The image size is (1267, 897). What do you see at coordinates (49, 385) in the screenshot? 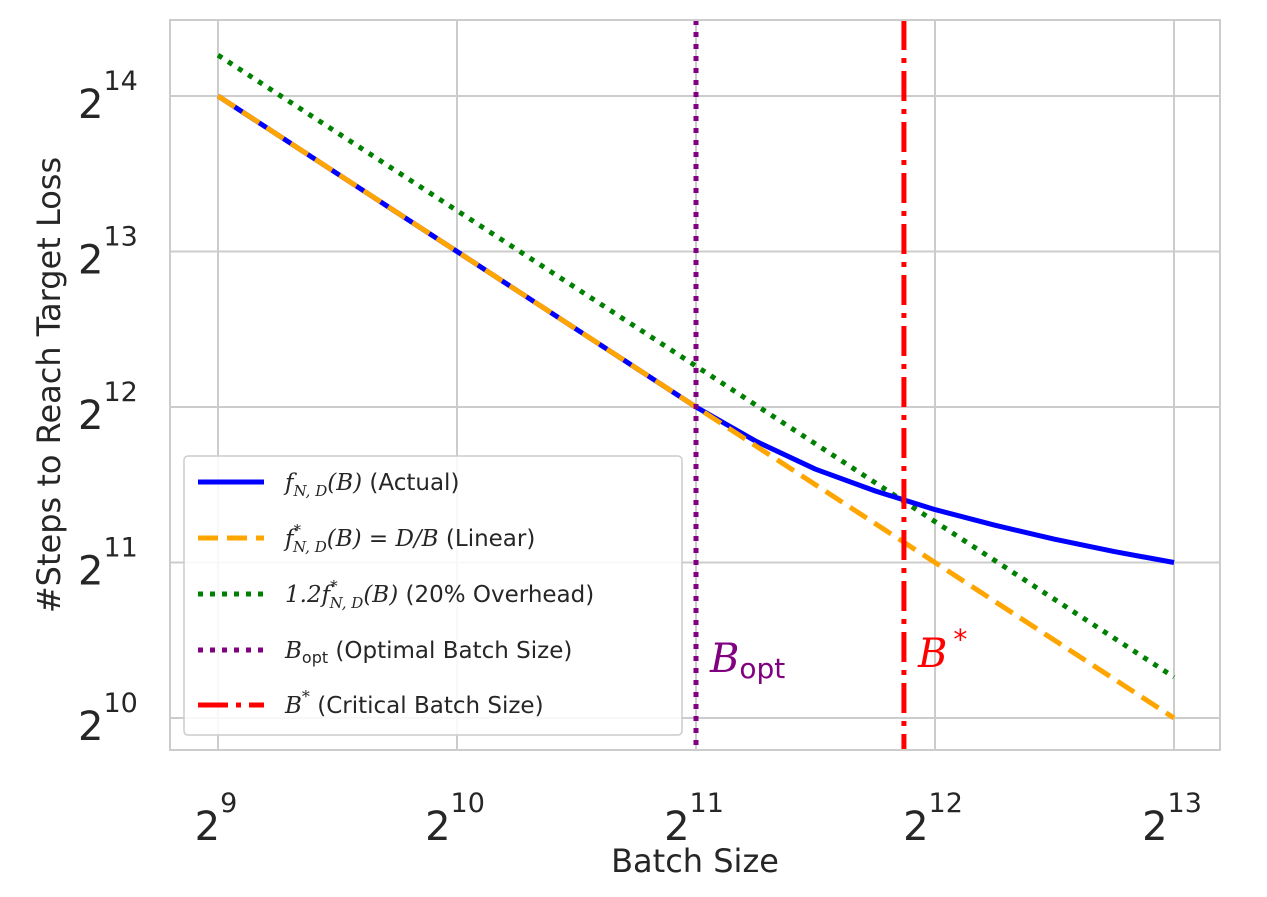
I see `y-axis-label: #Steps to Reach Target Loss` at bounding box center [49, 385].